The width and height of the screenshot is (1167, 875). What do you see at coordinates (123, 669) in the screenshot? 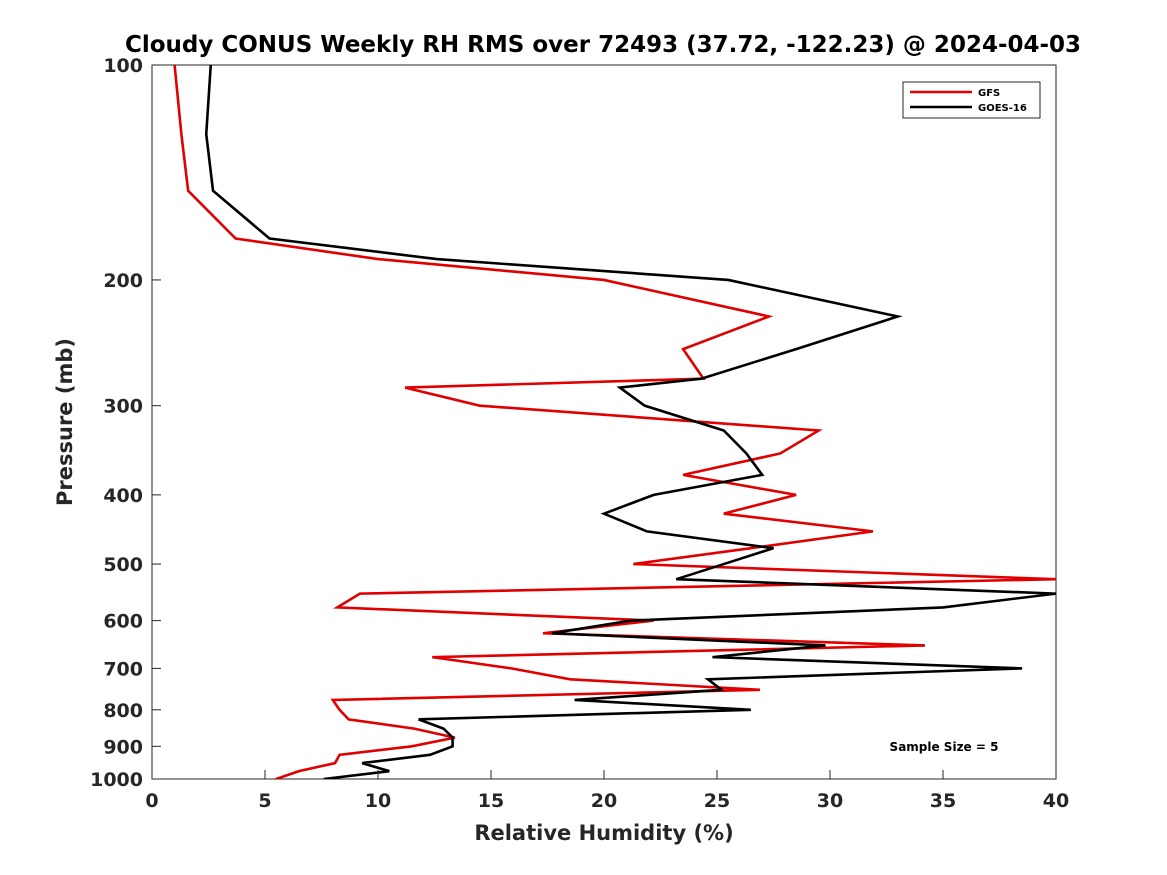
I see `y-tick-label: 700` at bounding box center [123, 669].